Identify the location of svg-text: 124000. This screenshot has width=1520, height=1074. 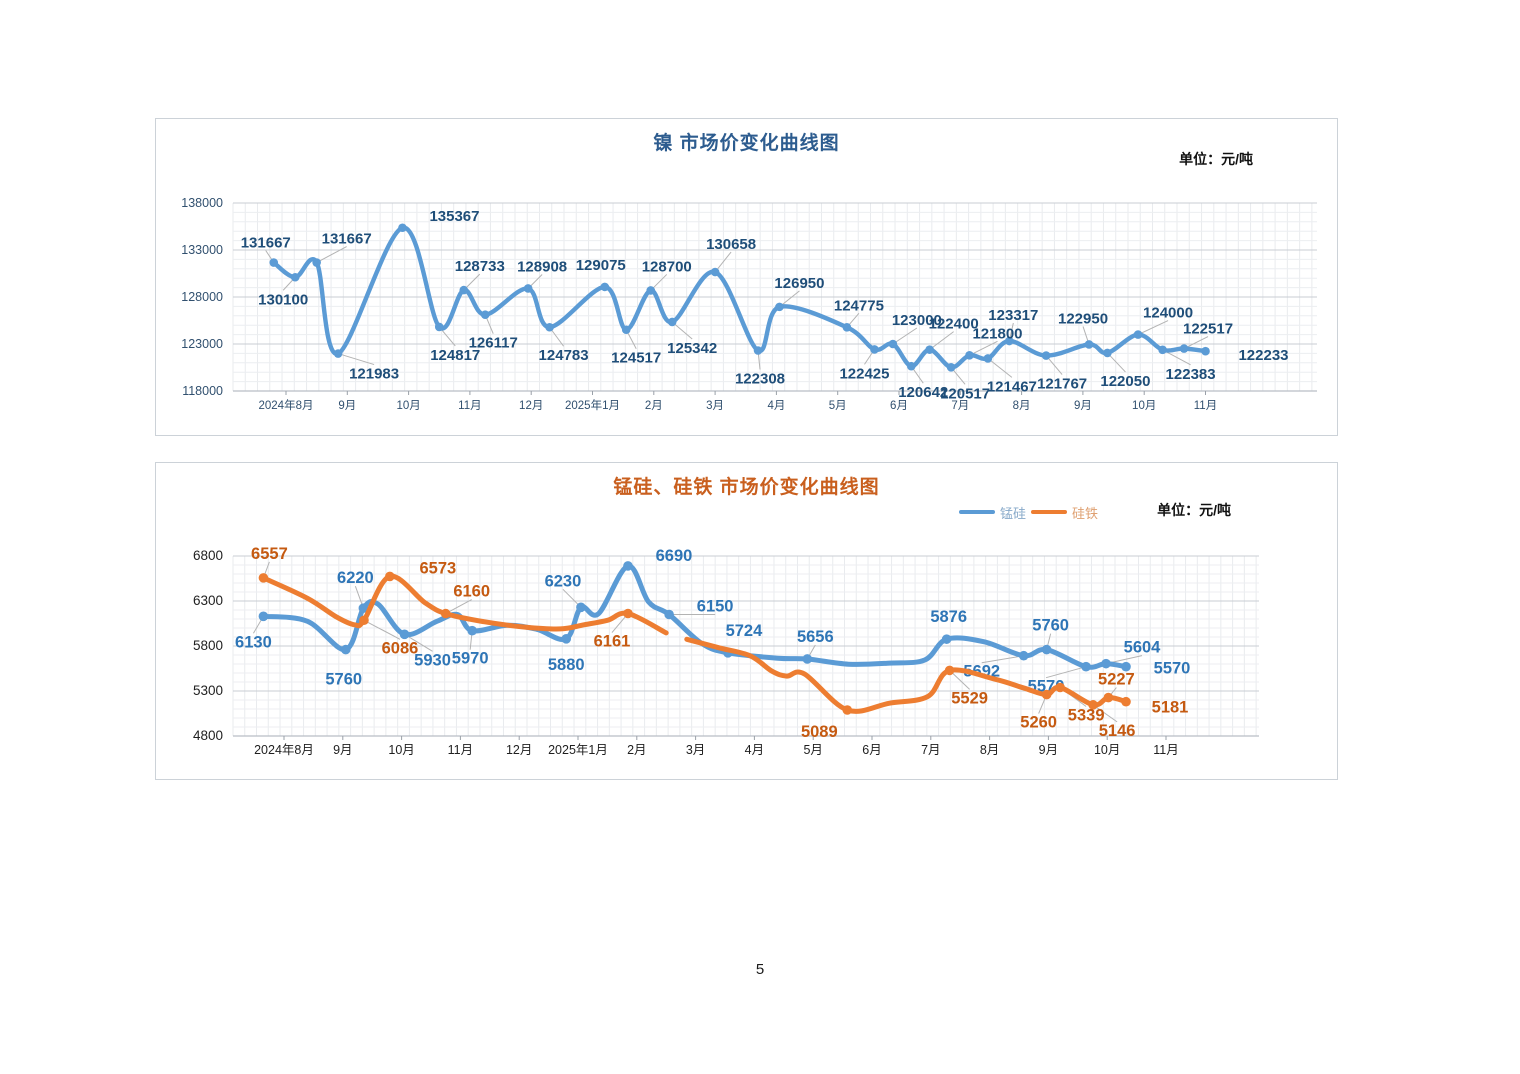
(1168, 313).